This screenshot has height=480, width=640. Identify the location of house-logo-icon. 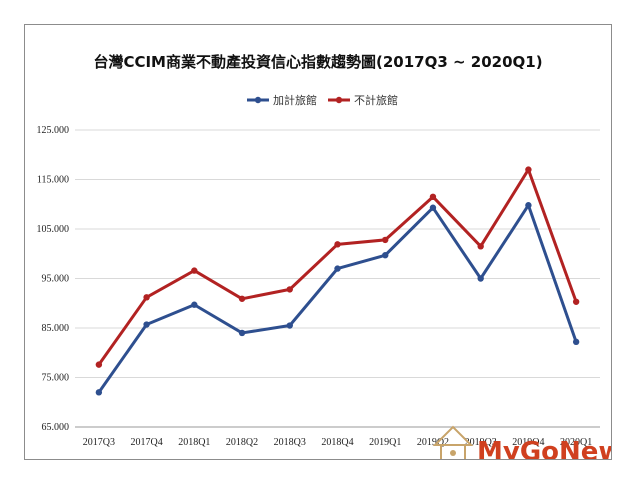
(453, 442).